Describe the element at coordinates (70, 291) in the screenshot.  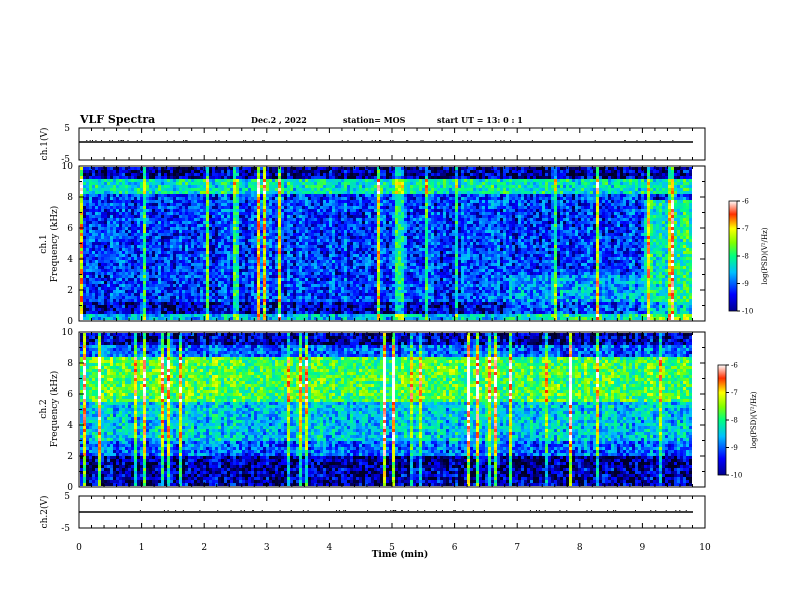
I see `y-tick-label: 2` at that location.